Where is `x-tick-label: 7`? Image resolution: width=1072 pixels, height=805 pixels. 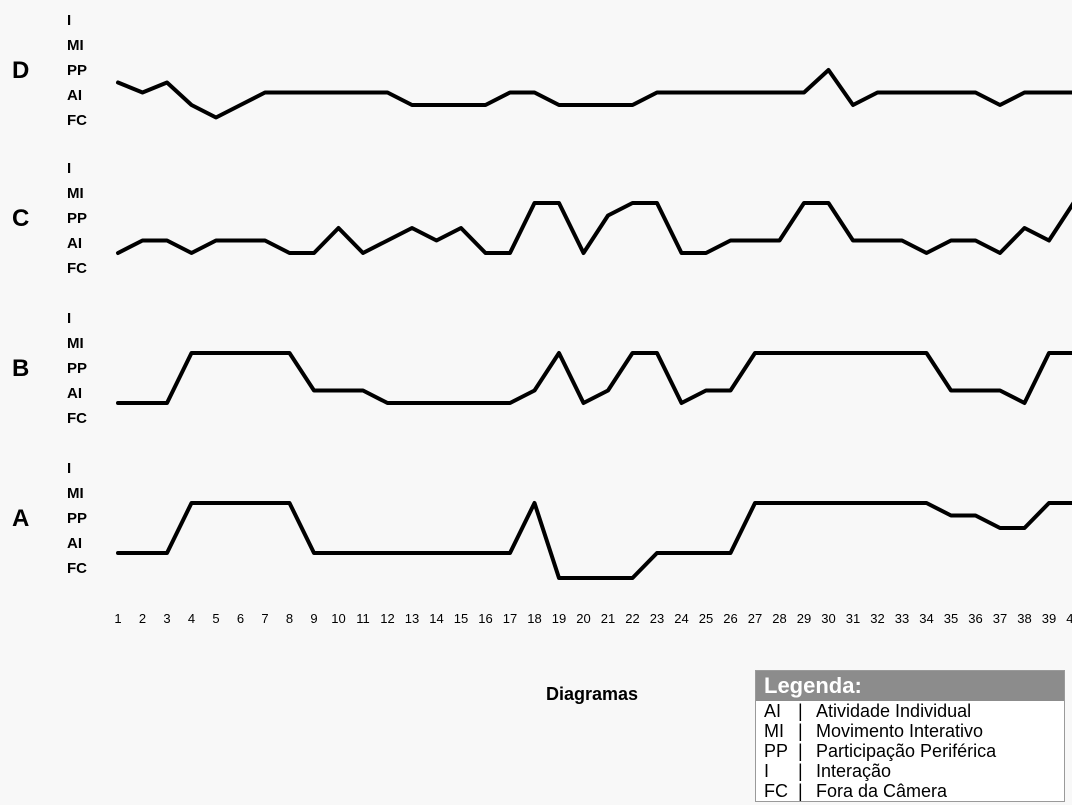 x-tick-label: 7 is located at coordinates (264, 618).